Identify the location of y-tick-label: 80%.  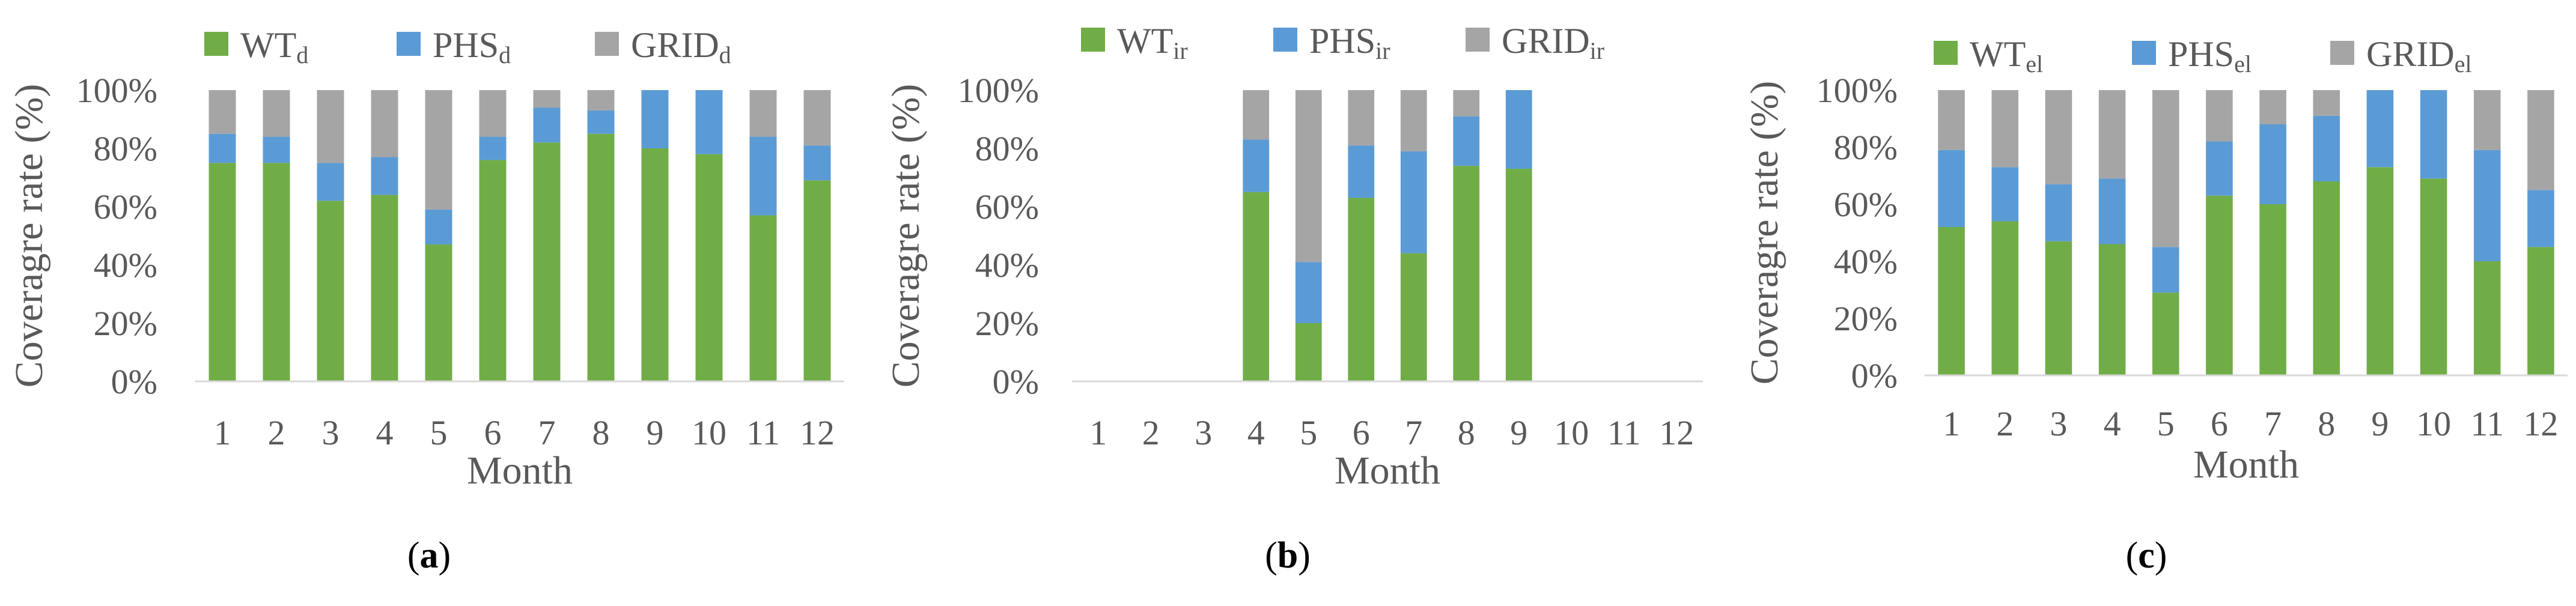
(125, 148).